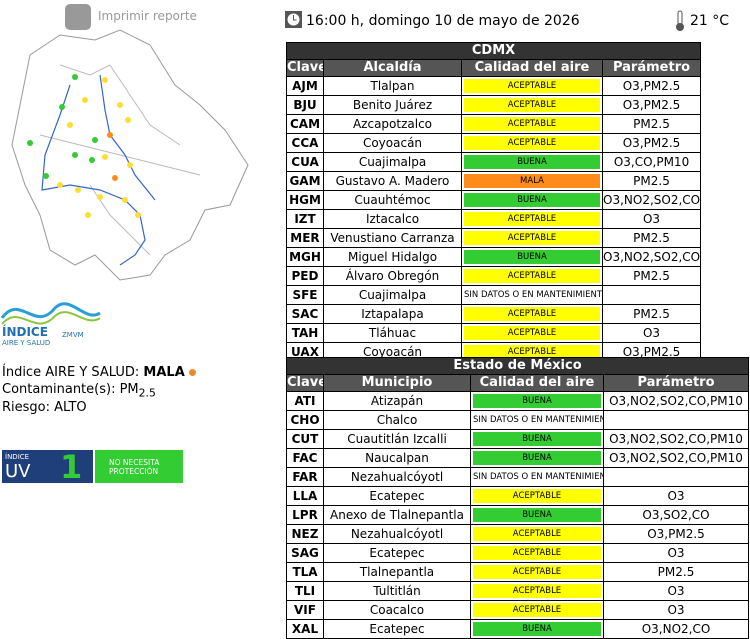  I want to click on station-name: Coyoacán, so click(392, 143).